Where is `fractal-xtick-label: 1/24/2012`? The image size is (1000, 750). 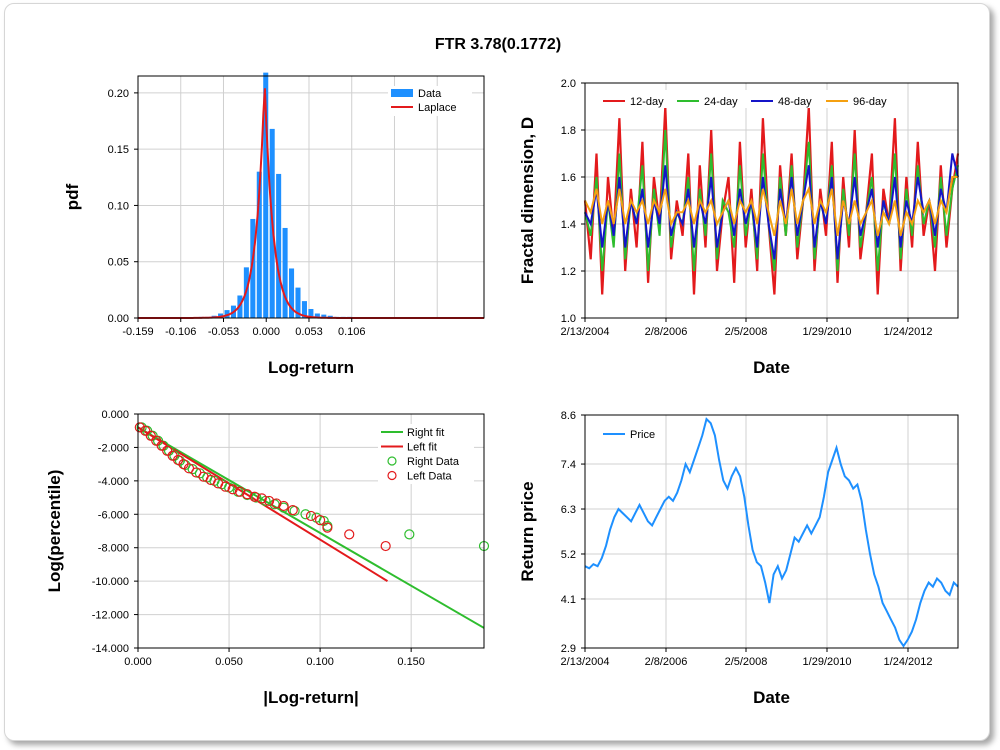
fractal-xtick-label: 1/24/2012 is located at coordinates (908, 332).